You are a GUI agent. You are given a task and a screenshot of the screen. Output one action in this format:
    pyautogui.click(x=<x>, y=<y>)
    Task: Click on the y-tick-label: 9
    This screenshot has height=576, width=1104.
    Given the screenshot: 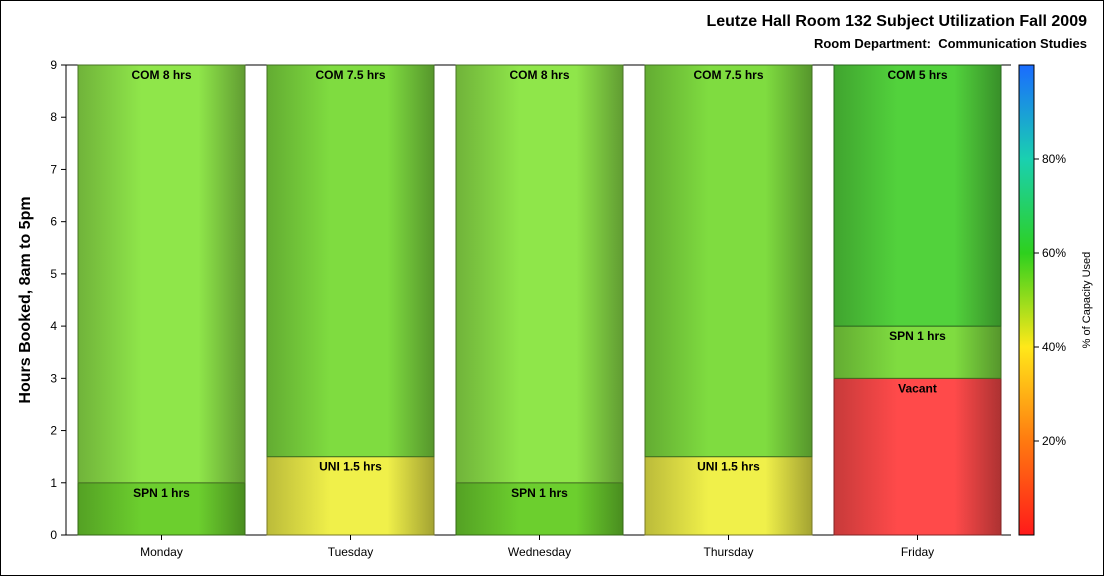 What is the action you would take?
    pyautogui.click(x=53, y=65)
    